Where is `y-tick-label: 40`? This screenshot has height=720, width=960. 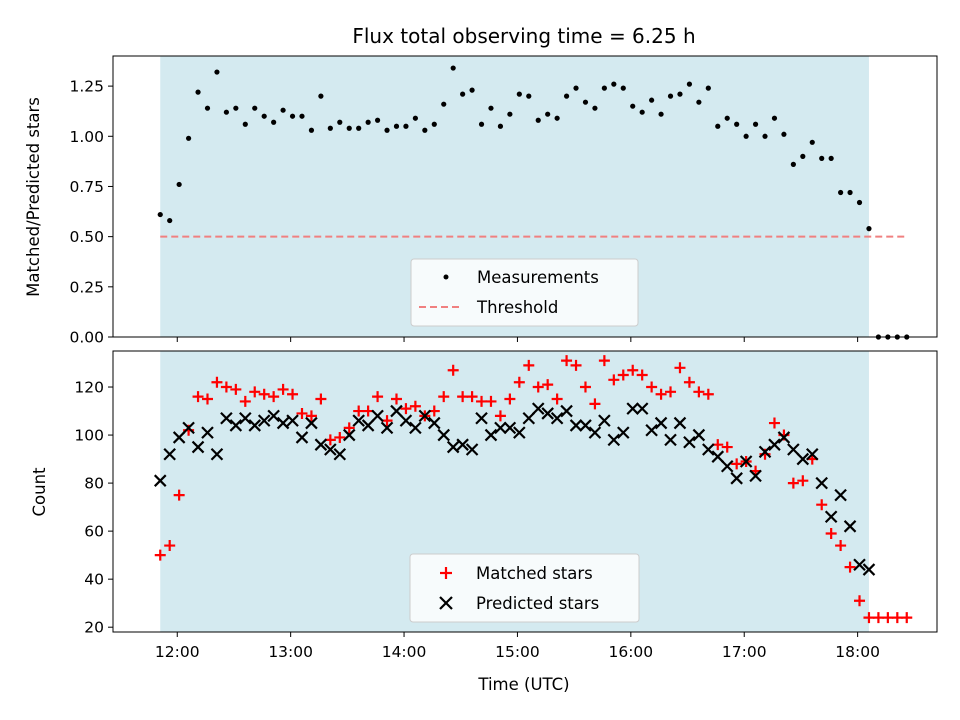
y-tick-label: 40 is located at coordinates (94, 580).